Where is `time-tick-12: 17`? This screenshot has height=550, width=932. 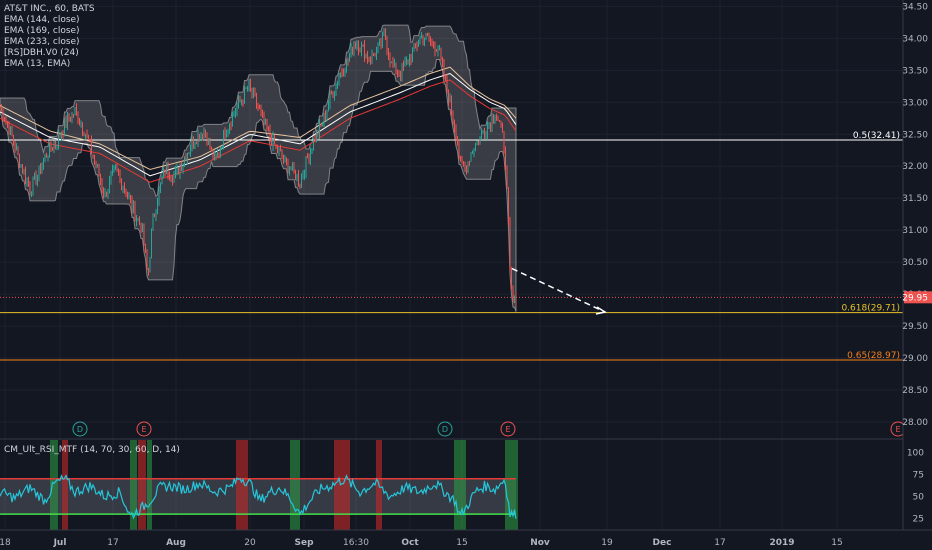 time-tick-12: 17 is located at coordinates (719, 543).